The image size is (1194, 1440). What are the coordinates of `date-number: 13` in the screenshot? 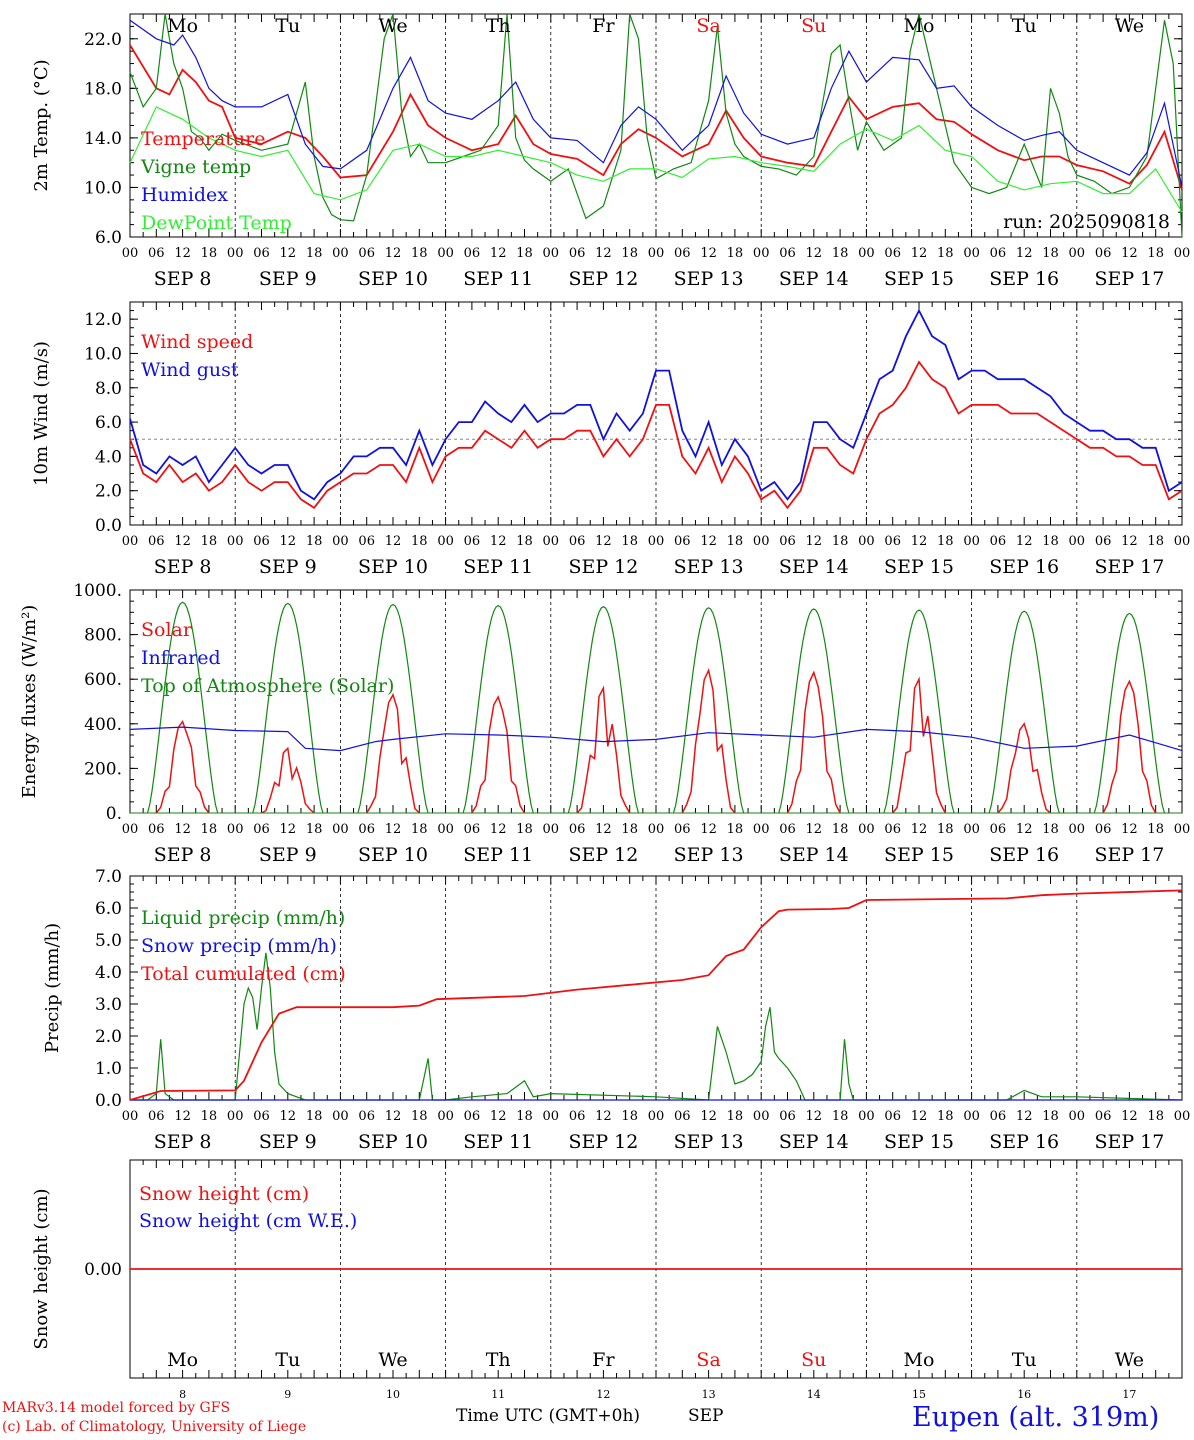 It's located at (709, 1394).